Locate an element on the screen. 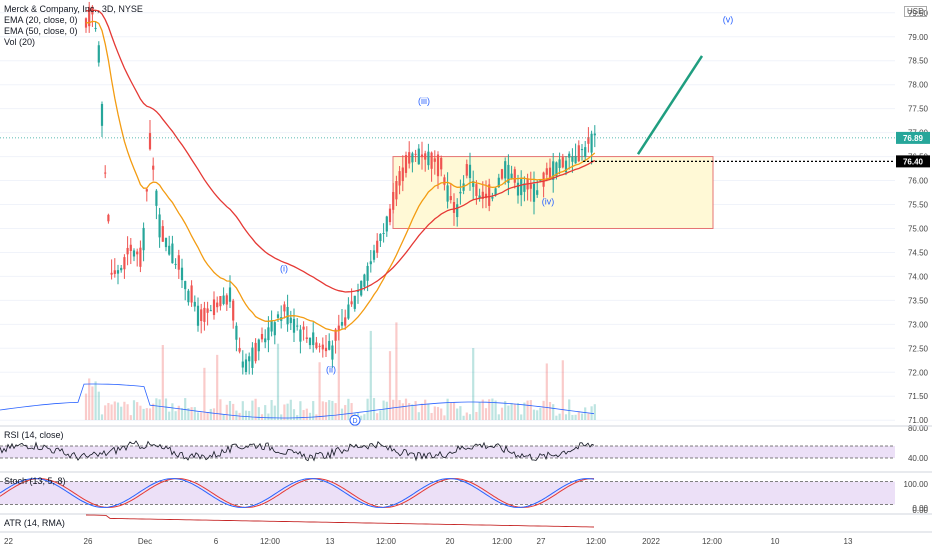  price-tick-label: 76.00 is located at coordinates (918, 181).